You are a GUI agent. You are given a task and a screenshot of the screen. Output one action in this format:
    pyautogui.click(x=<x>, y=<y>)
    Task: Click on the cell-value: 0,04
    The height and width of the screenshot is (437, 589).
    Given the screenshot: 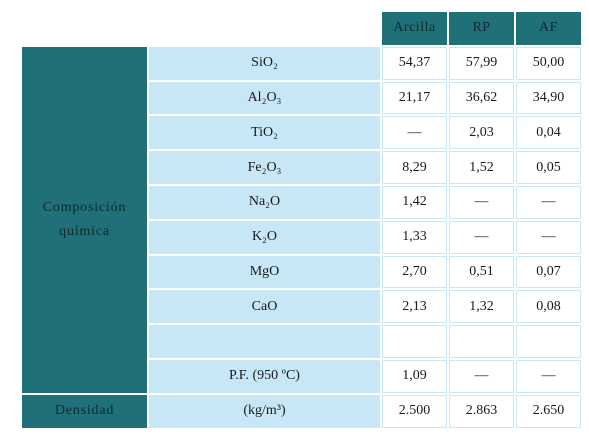 What is the action you would take?
    pyautogui.click(x=548, y=133)
    